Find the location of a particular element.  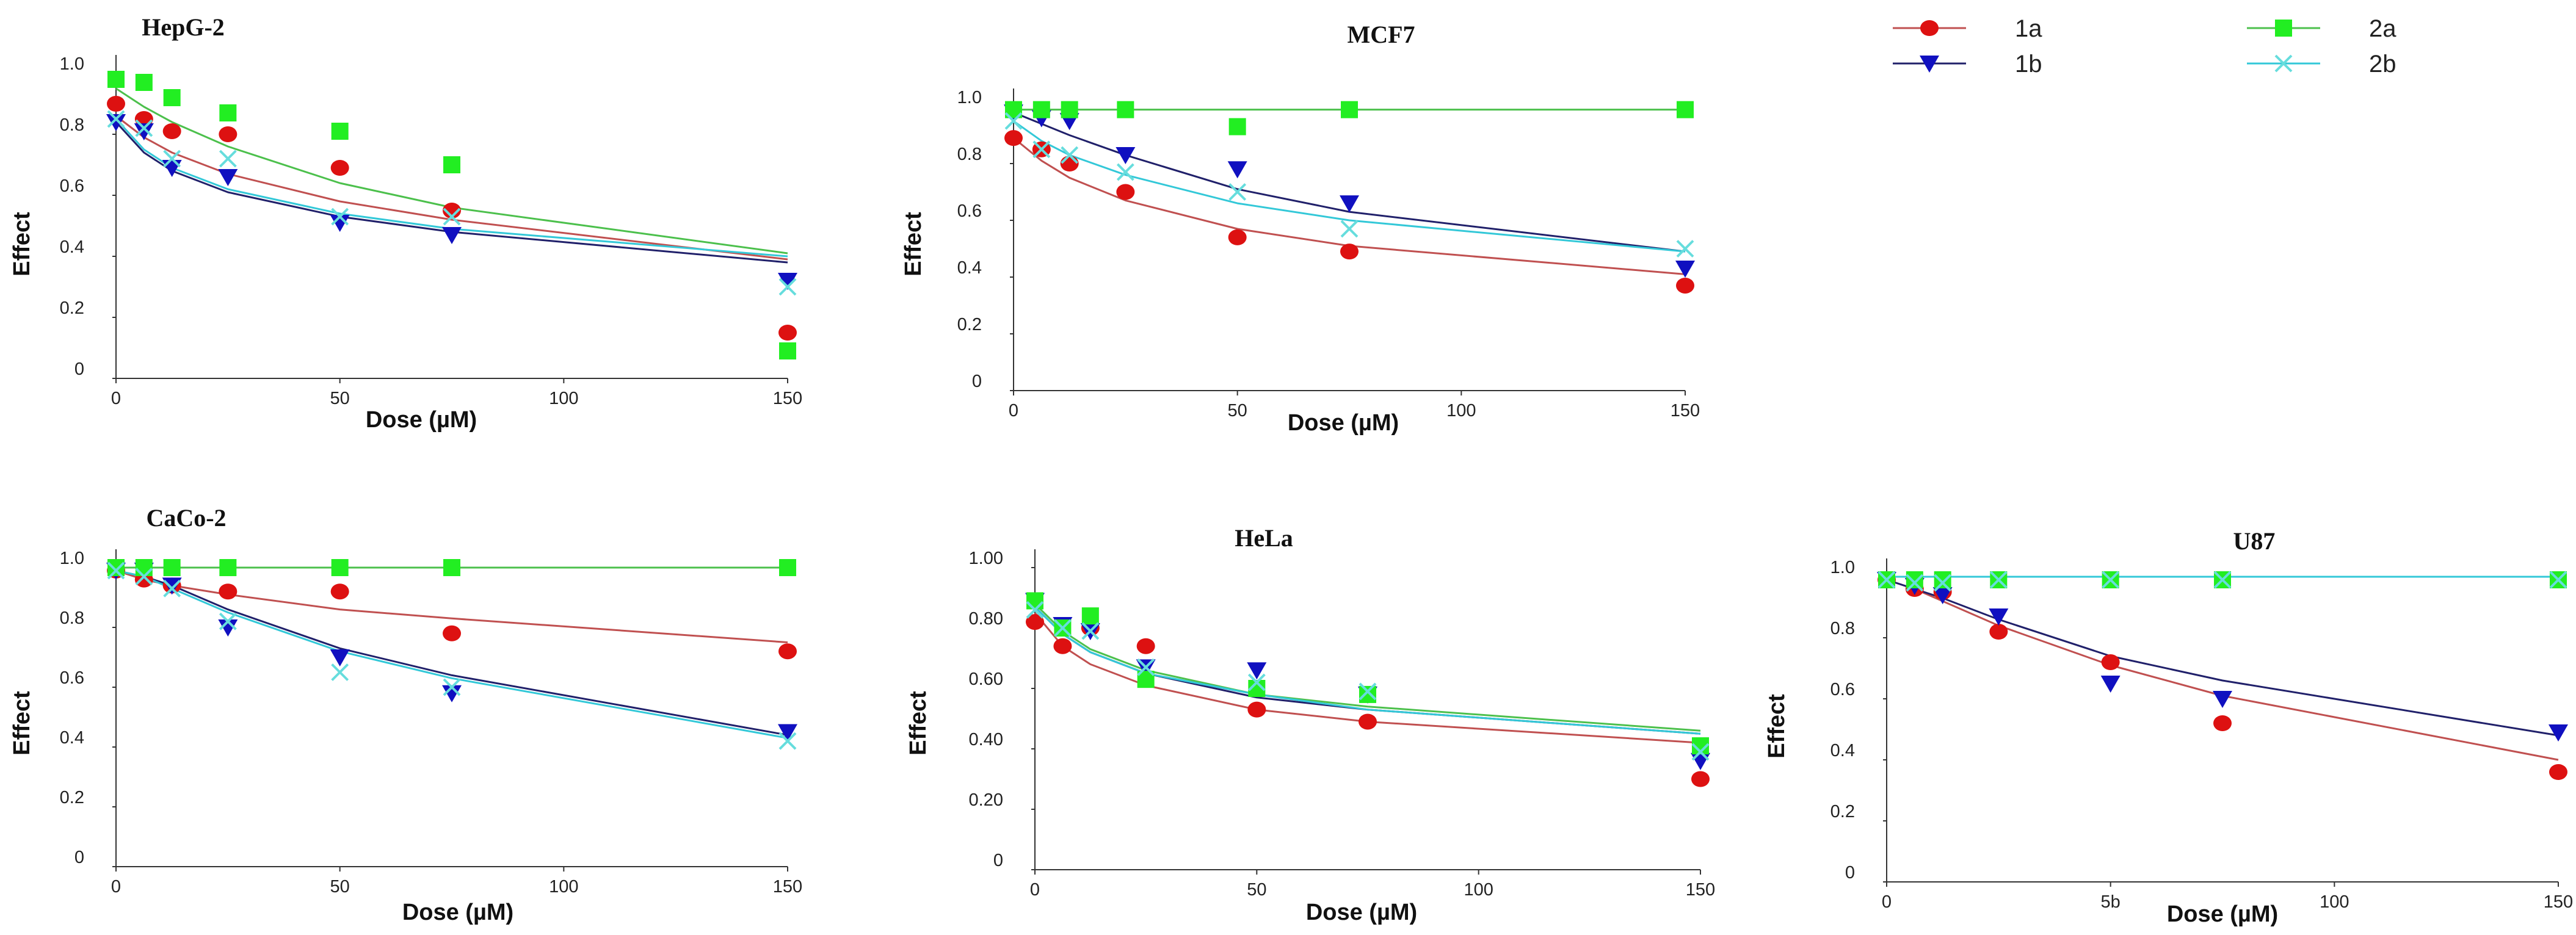

series-1a is located at coordinates (1368, 700).